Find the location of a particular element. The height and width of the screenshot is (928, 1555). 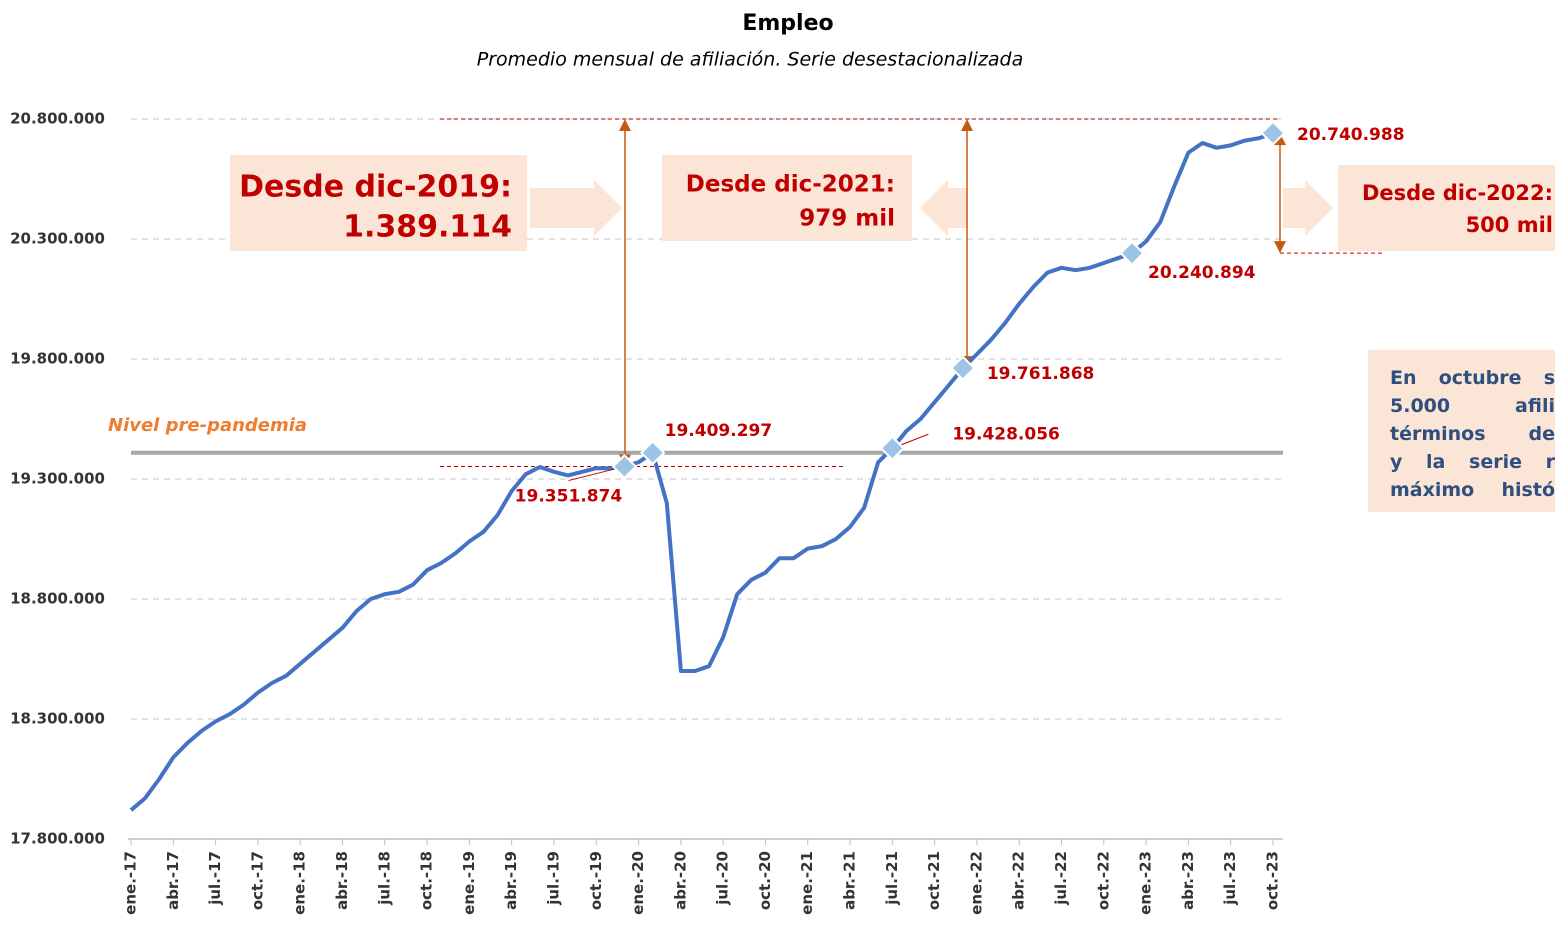

data-label: 19.428.056 is located at coordinates (1006, 434).